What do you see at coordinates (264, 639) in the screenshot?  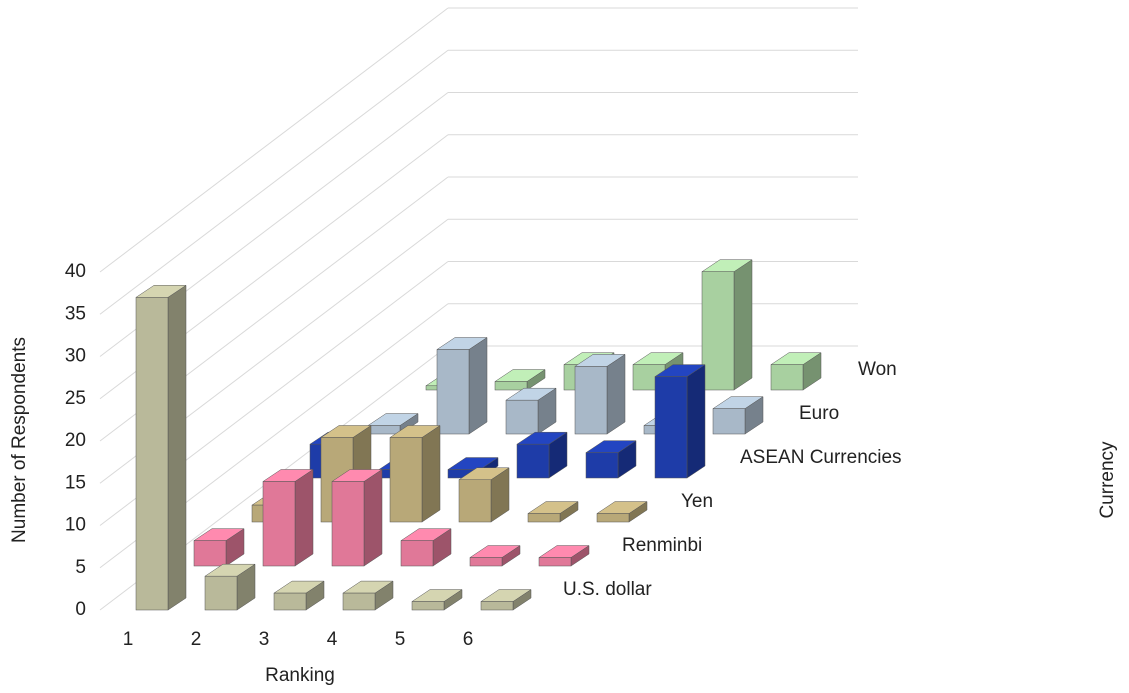 I see `x-tick-label: 3` at bounding box center [264, 639].